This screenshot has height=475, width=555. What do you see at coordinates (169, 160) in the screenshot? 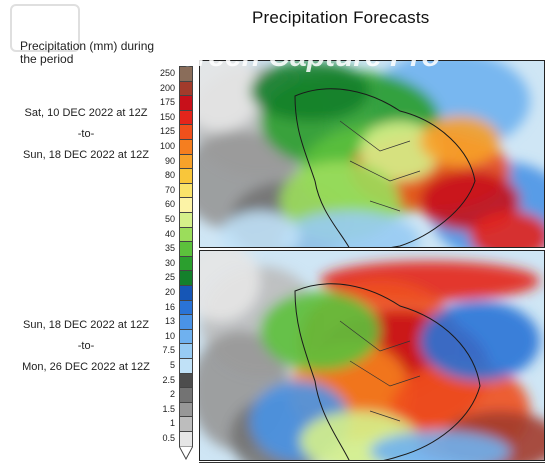
I see `colorbar-label: 90` at bounding box center [169, 160].